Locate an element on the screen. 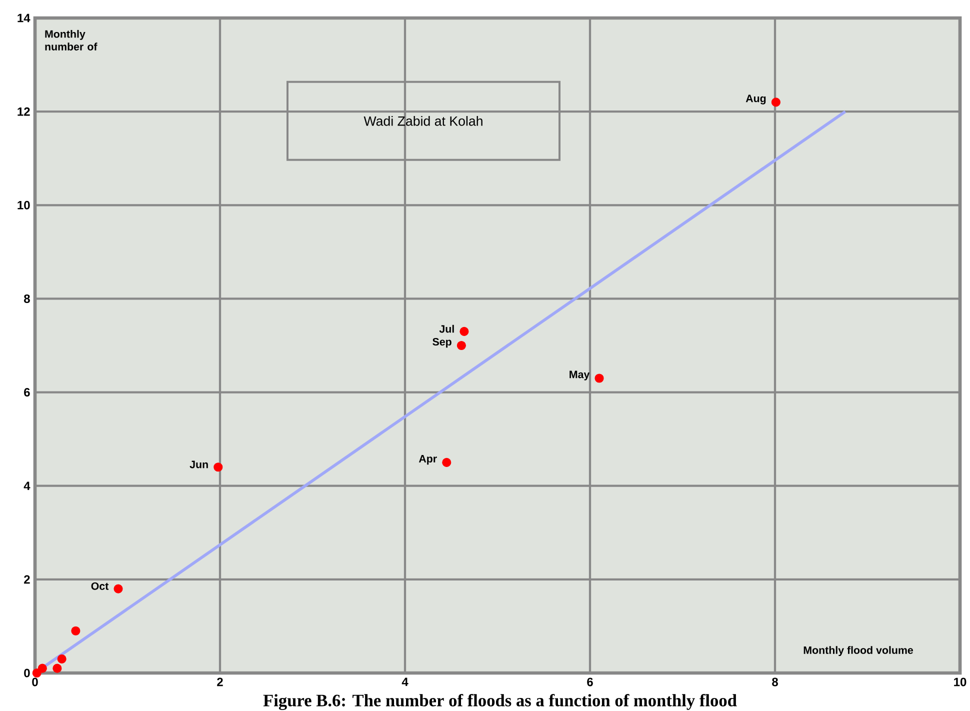 The height and width of the screenshot is (711, 970). annotation: Jun is located at coordinates (199, 464).